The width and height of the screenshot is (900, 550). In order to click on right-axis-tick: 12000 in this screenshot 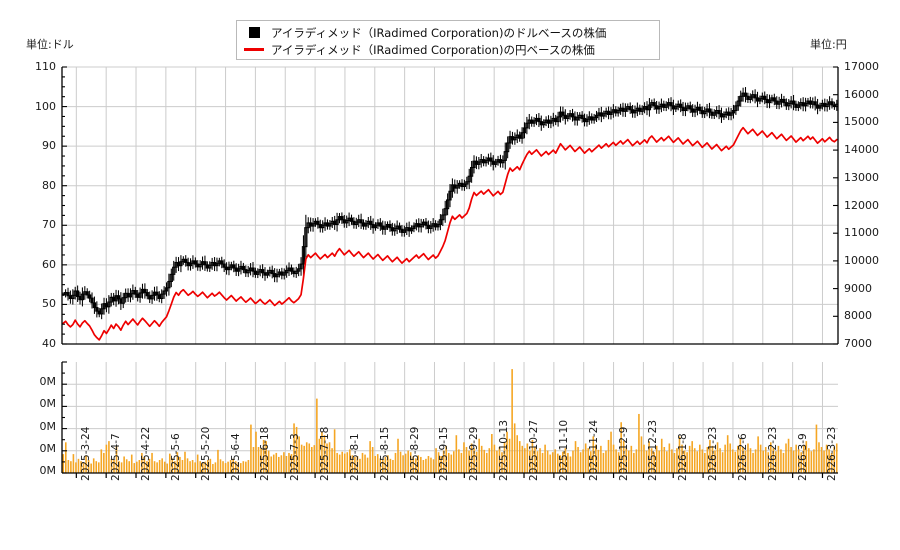, I will do `click(861, 205)`.